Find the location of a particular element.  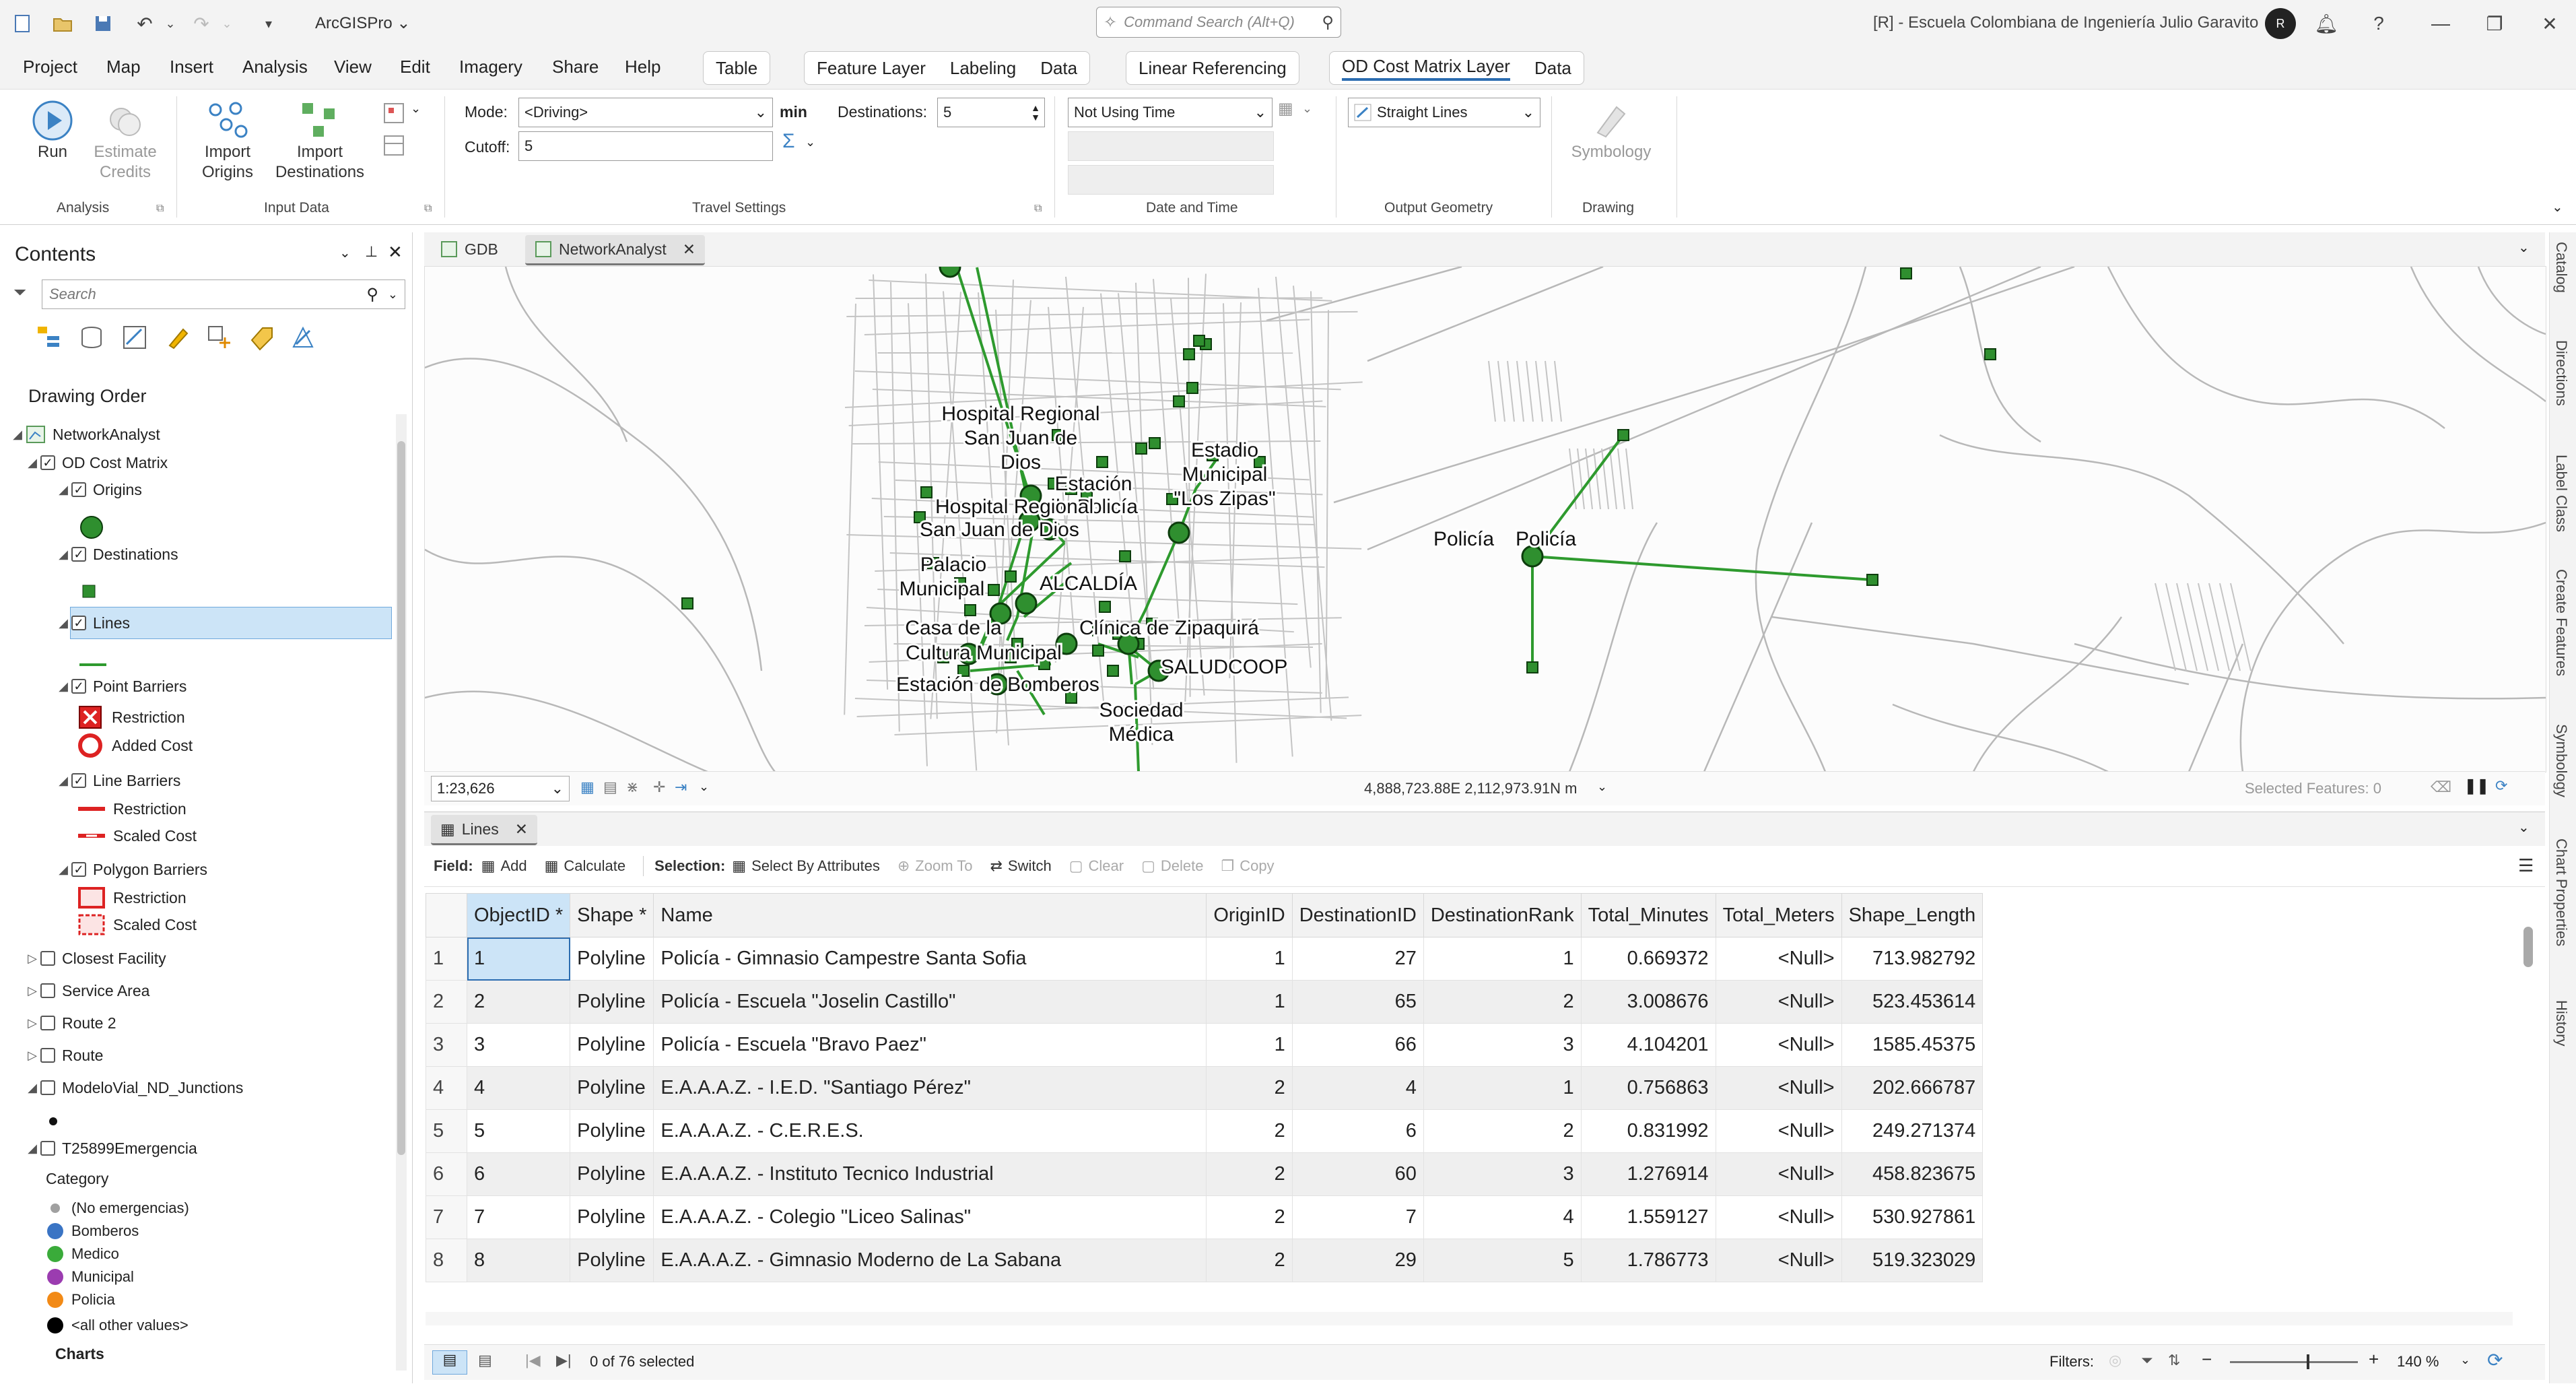

refresh-icon: ⟳ is located at coordinates (2501, 786).